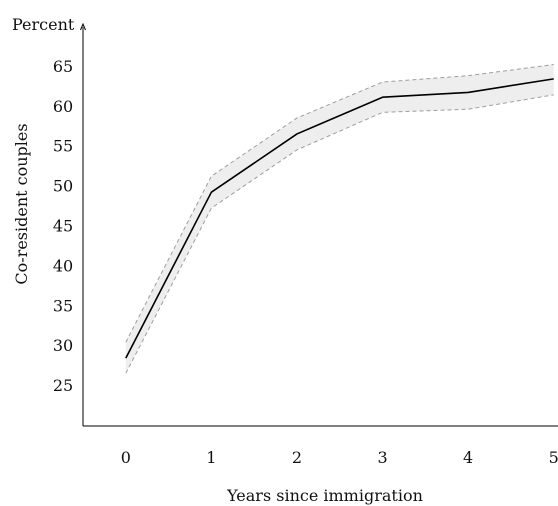 The height and width of the screenshot is (506, 558). Describe the element at coordinates (63, 305) in the screenshot. I see `y-tick-label: 35` at that location.